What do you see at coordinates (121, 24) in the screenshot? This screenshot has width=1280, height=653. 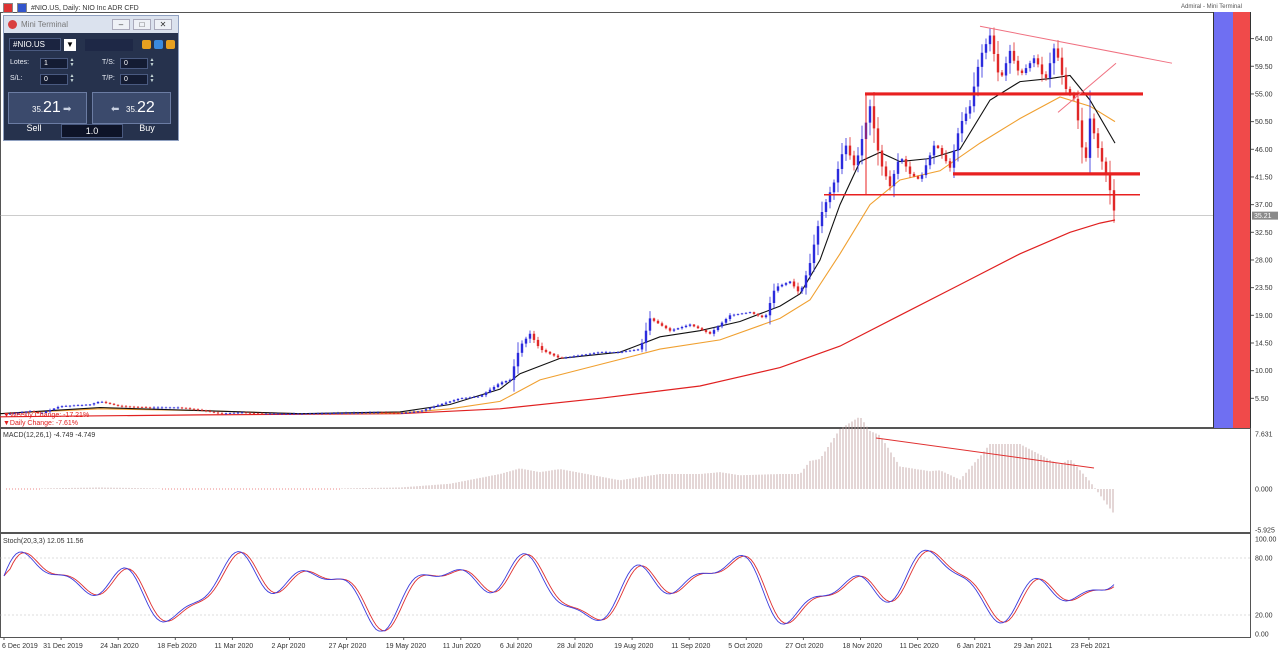 I see `minimize-button: –` at bounding box center [121, 24].